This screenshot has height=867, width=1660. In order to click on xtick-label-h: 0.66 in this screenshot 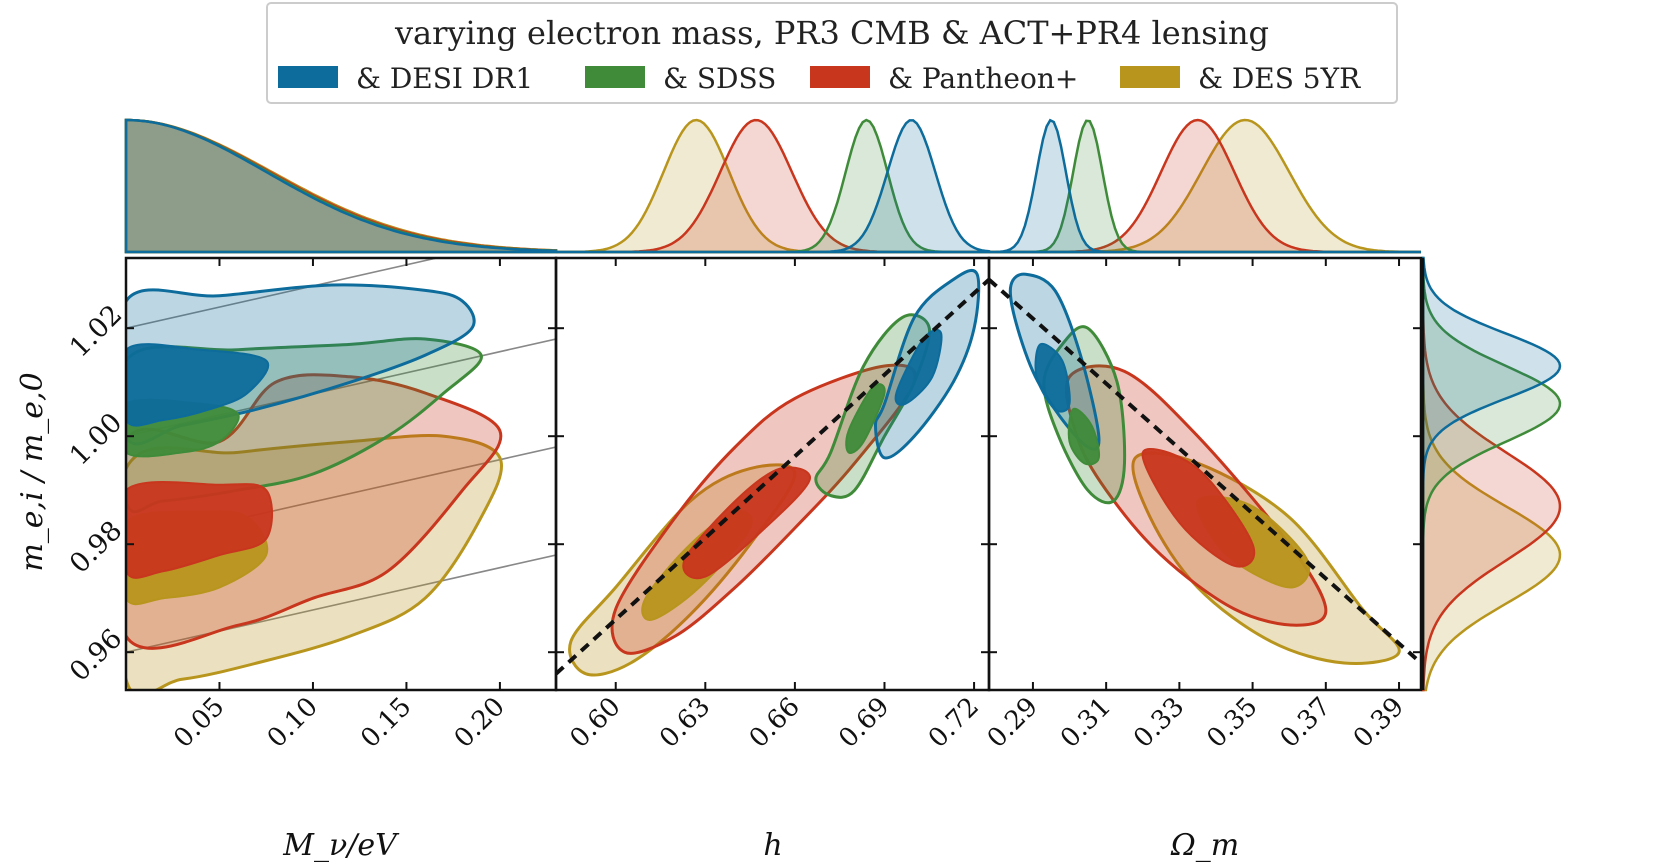, I will do `click(775, 723)`.